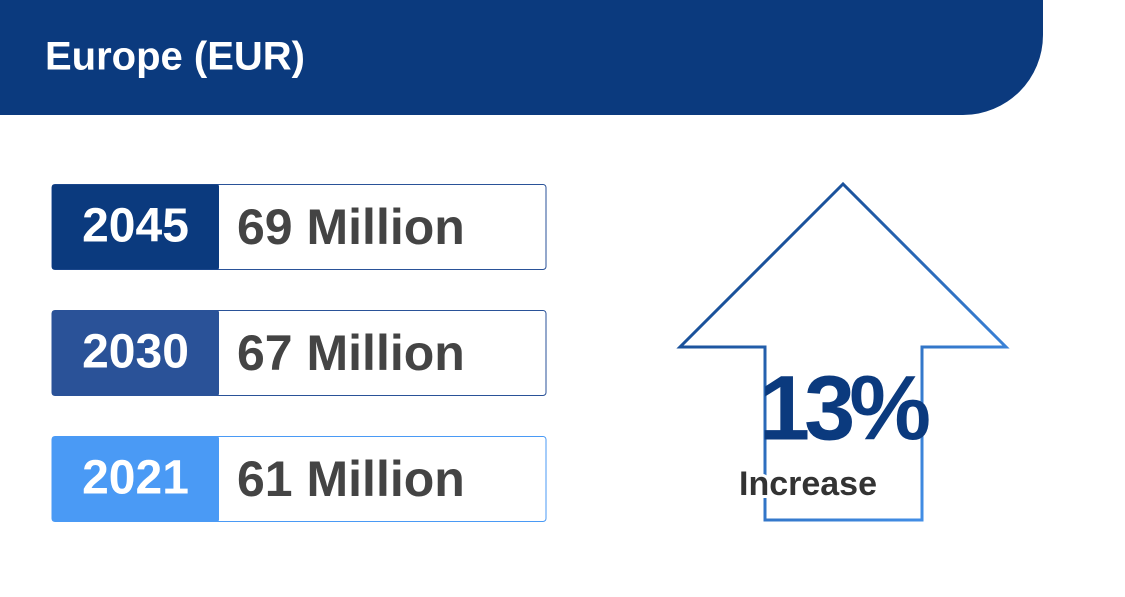 Image resolution: width=1125 pixels, height=597 pixels. I want to click on row: 2021 61 Million, so click(299, 479).